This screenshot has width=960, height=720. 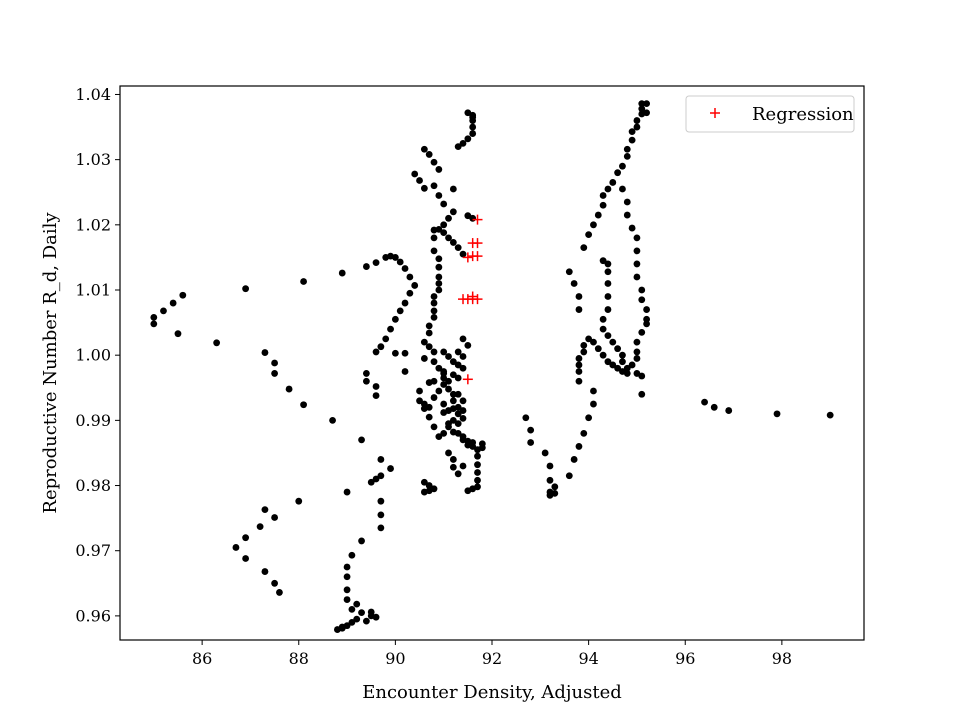 What do you see at coordinates (93, 159) in the screenshot?
I see `y-tick-label: 1.03` at bounding box center [93, 159].